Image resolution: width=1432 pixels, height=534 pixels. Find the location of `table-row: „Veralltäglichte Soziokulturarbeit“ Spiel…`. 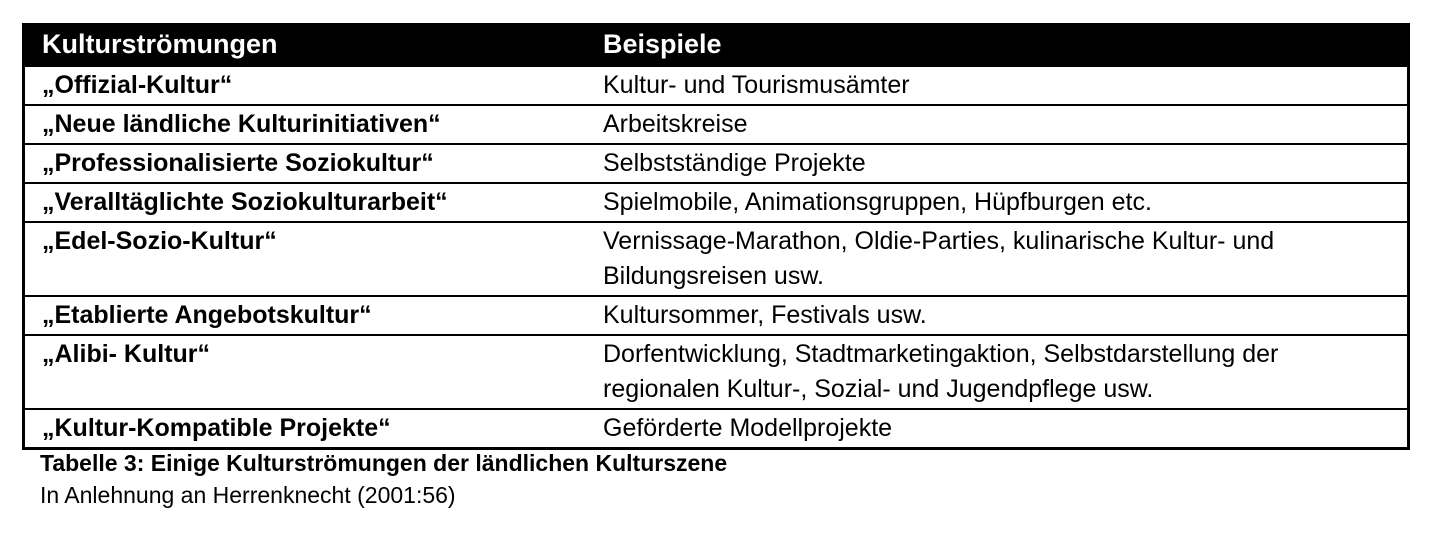

table-row: „Veralltäglichte Soziokulturarbeit“ Spiel… is located at coordinates (716, 201).